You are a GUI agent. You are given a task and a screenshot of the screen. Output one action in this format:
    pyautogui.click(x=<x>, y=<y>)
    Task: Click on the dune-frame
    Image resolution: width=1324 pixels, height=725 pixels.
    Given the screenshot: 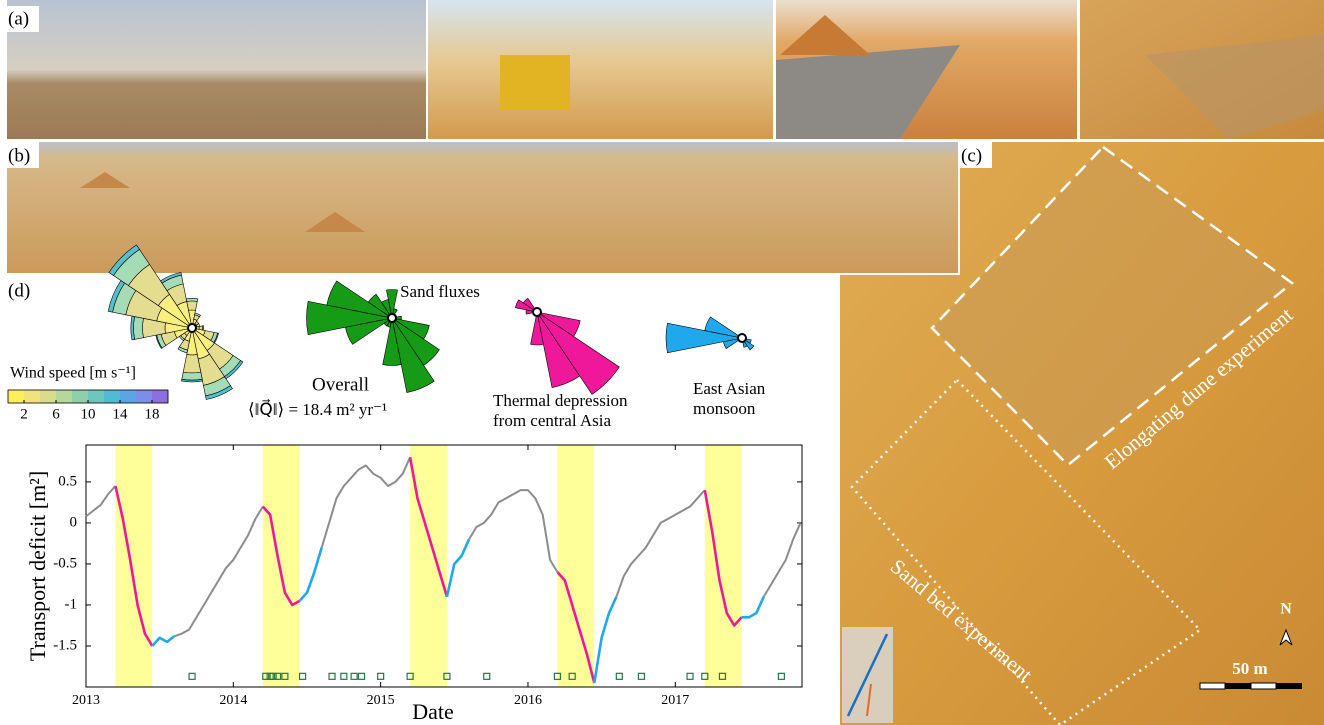 What is the action you would take?
    pyautogui.click(x=1112, y=306)
    